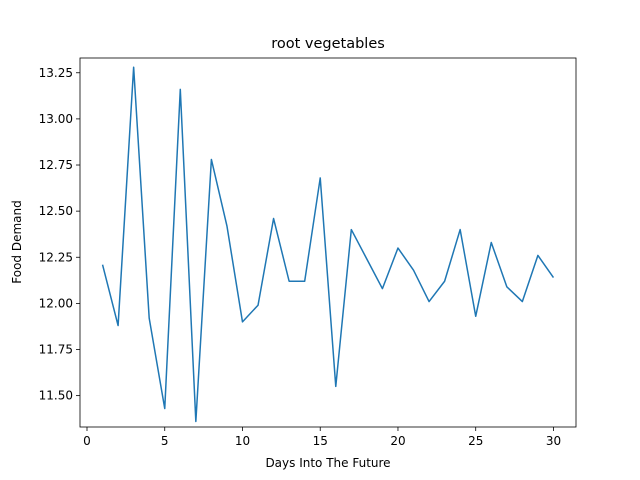 The image size is (640, 480). I want to click on x-axis: 0 5 10 15 20 25 30, so click(322, 437).